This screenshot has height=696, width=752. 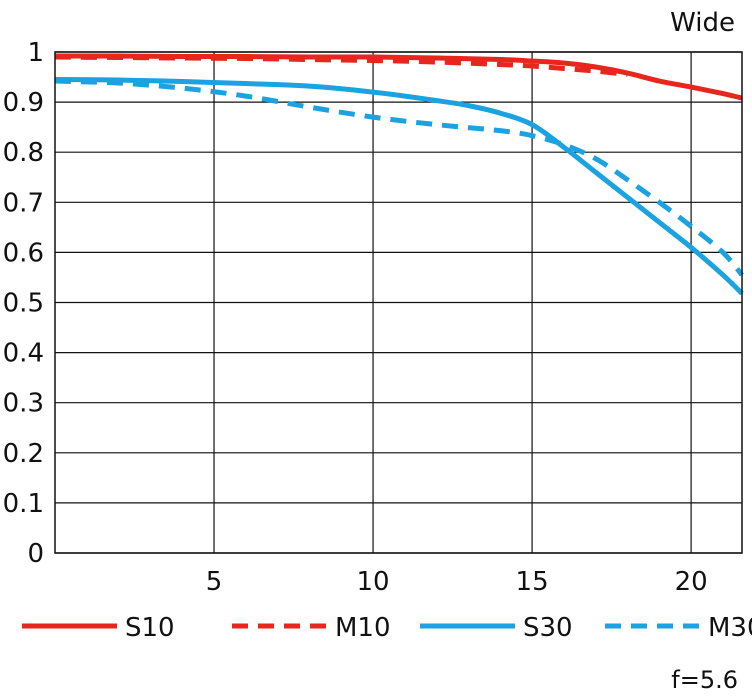 I want to click on y-tick-label: 0.7, so click(x=23, y=203).